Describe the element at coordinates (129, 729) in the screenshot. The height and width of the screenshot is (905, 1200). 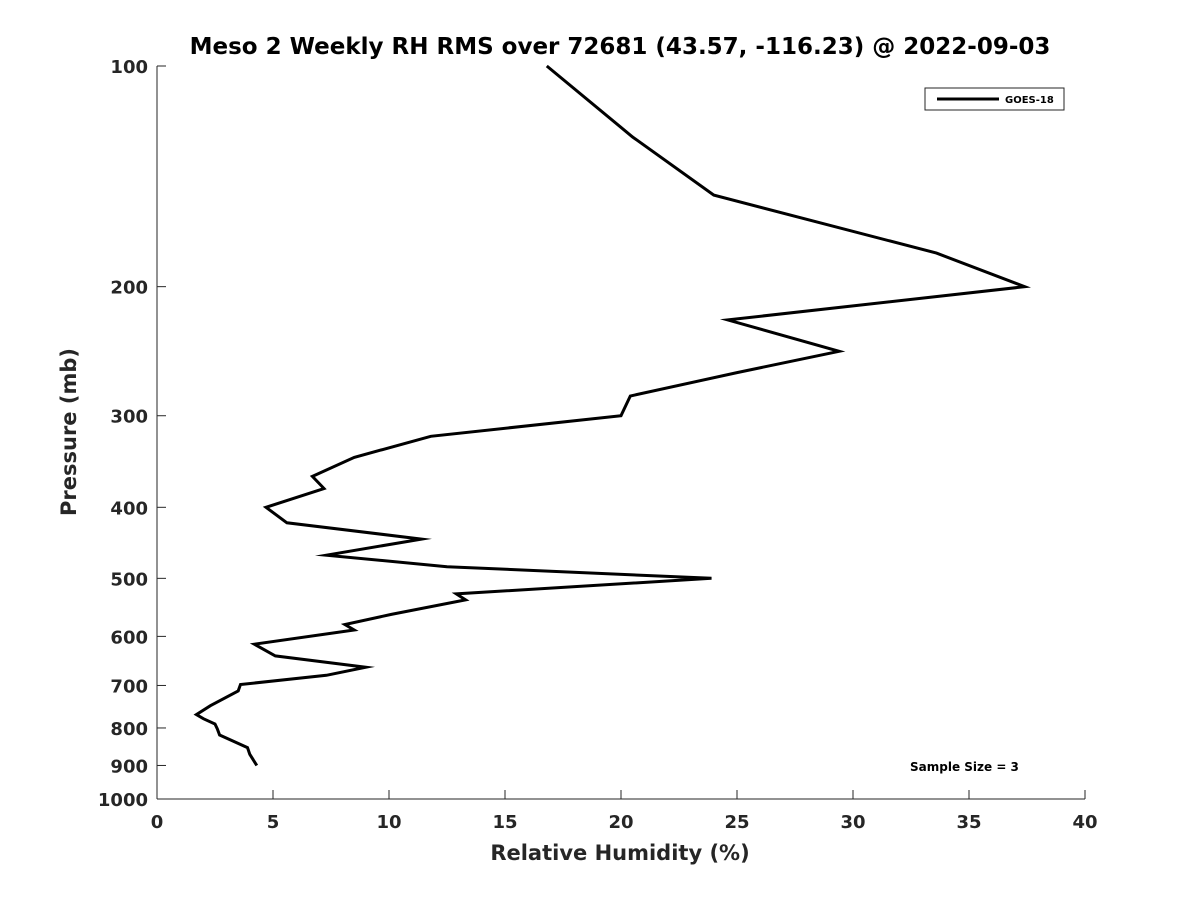
I see `y-tick-label: 800` at that location.